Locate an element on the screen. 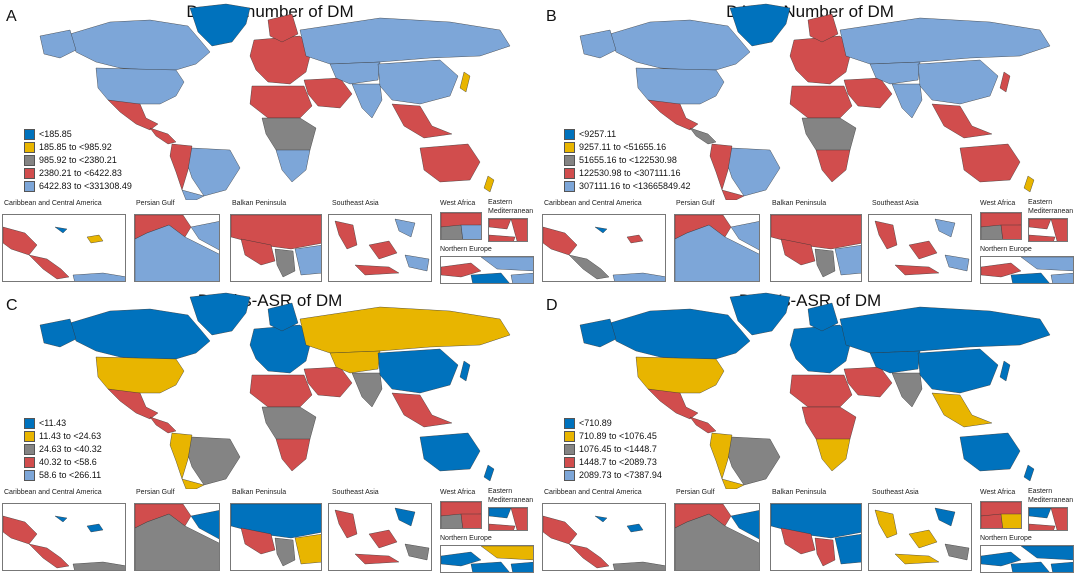  inset-caribbean is located at coordinates (64, 248).